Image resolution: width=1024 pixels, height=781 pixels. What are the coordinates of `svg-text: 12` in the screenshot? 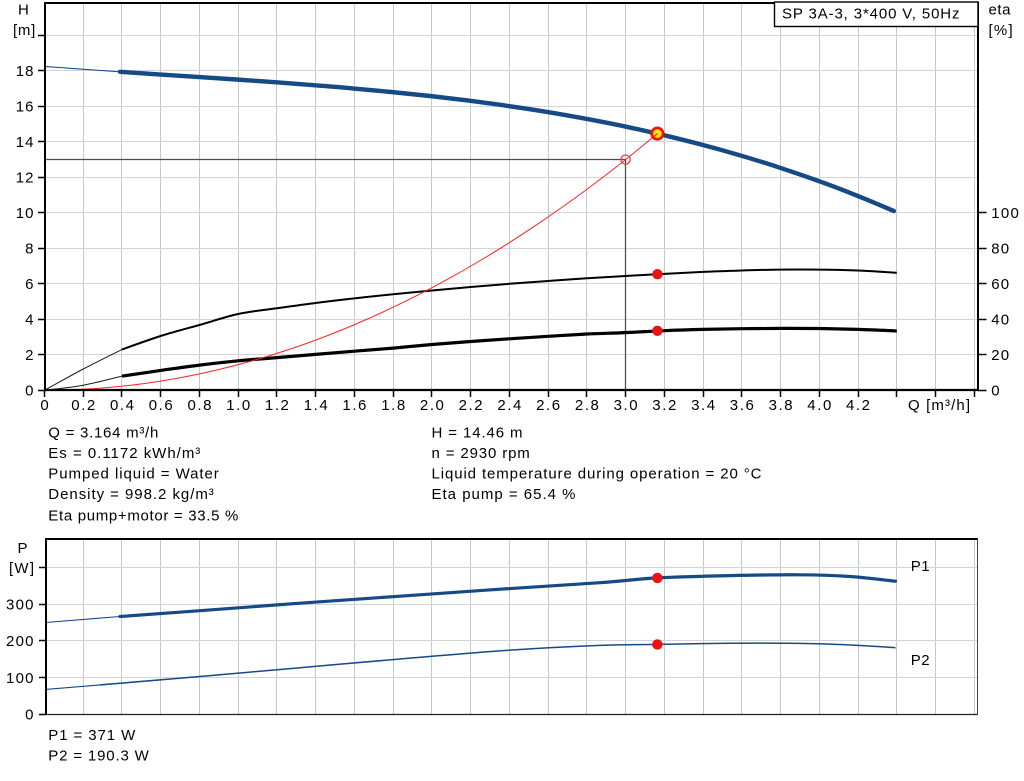 It's located at (25, 178).